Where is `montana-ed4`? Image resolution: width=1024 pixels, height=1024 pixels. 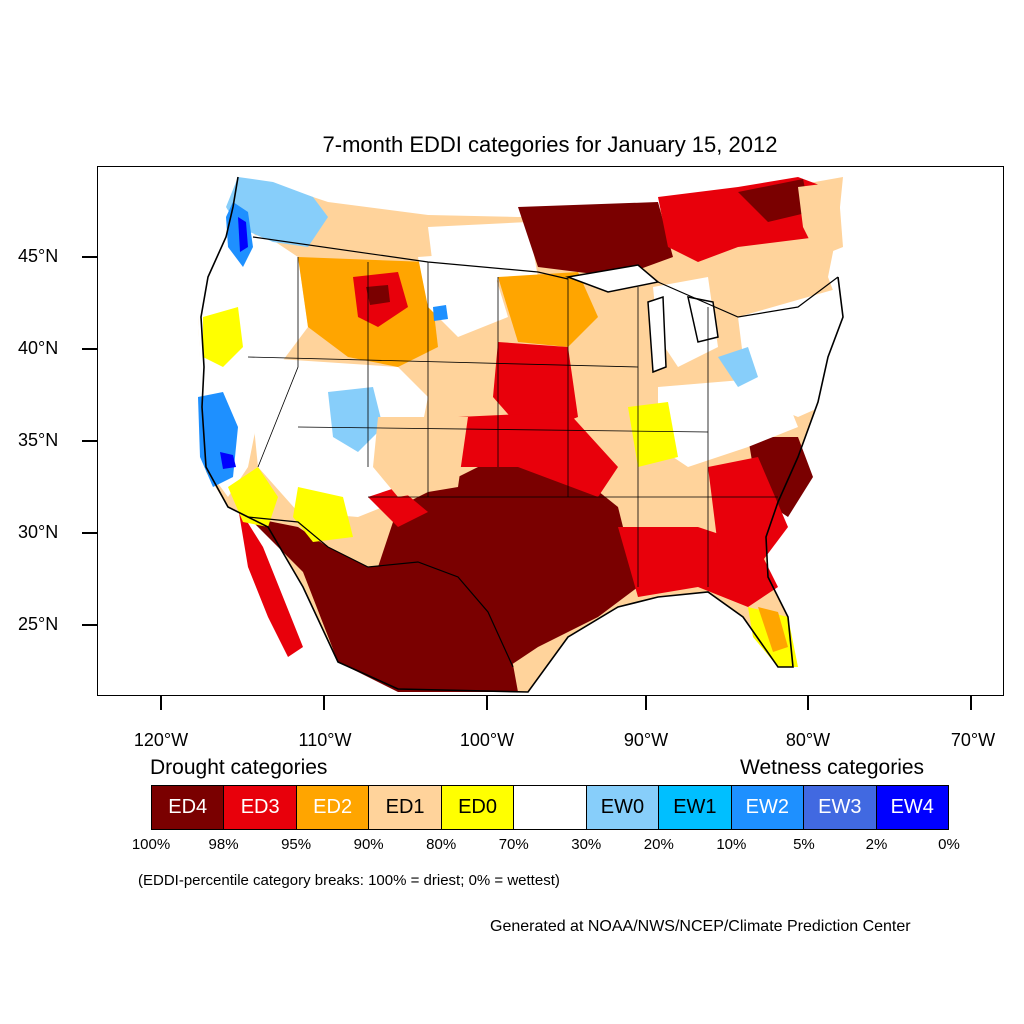
montana-ed4 is located at coordinates (378, 295).